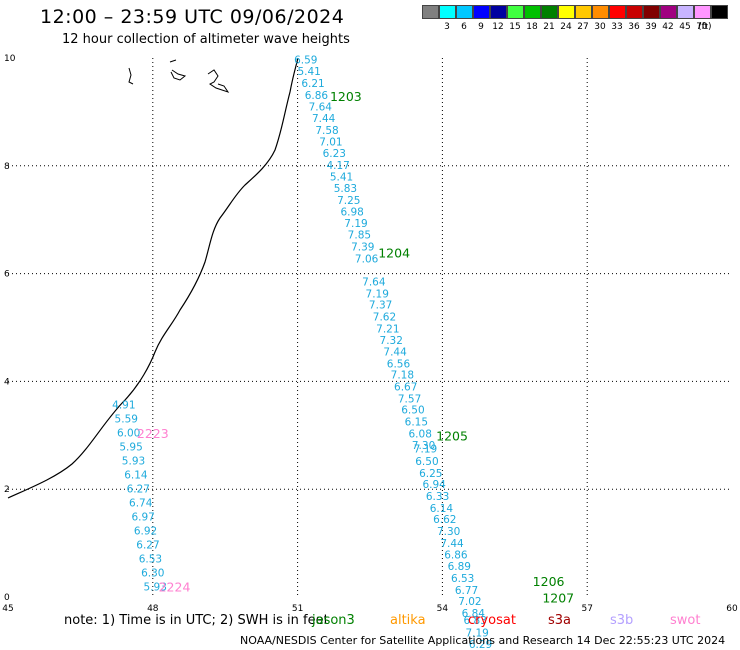  What do you see at coordinates (409, 399) in the screenshot?
I see `wave-height-value: 7.57` at bounding box center [409, 399].